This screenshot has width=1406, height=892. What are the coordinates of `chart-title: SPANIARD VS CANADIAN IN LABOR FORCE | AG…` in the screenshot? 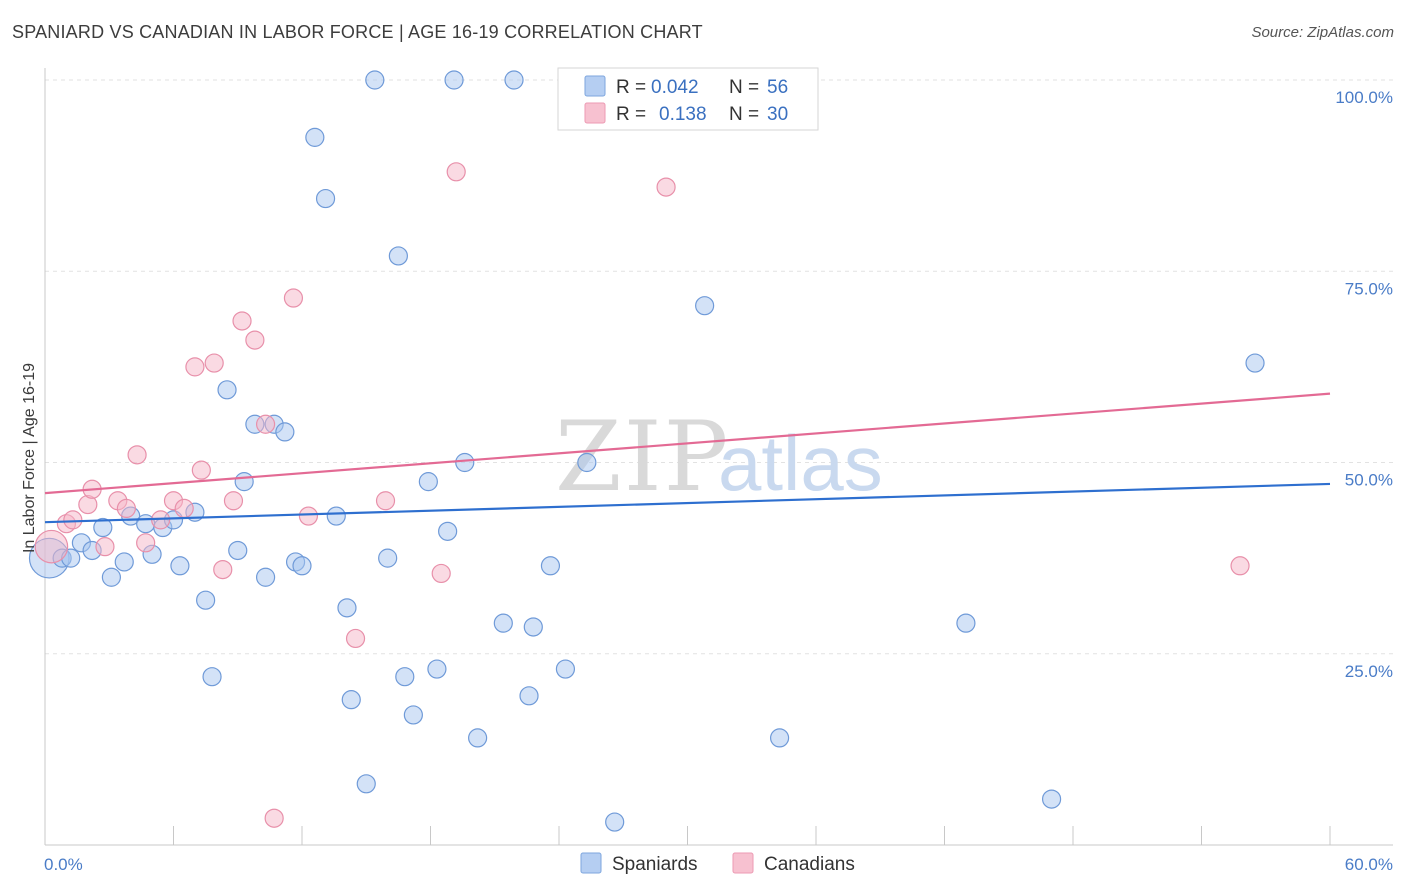 It's located at (357, 32).